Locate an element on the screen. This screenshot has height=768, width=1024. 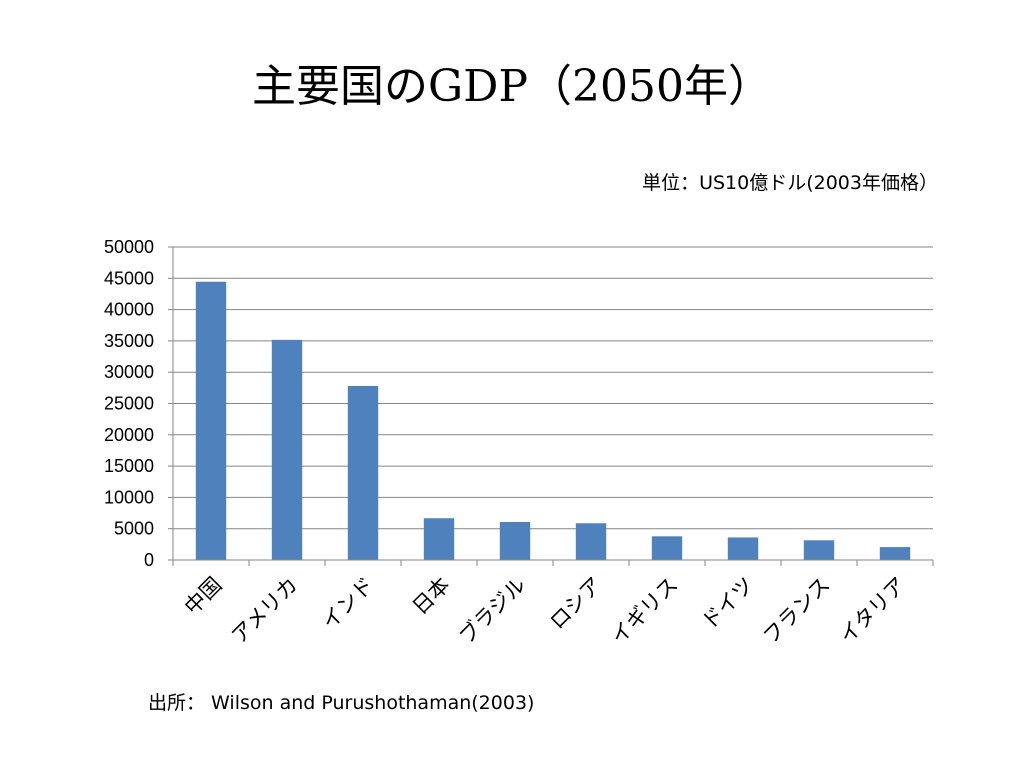
x-tick-label: ブラジル is located at coordinates (492, 610).